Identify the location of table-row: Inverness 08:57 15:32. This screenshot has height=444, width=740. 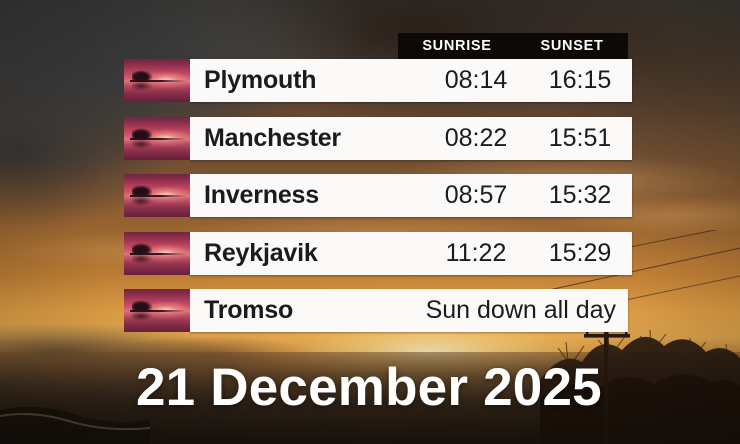
(378, 195).